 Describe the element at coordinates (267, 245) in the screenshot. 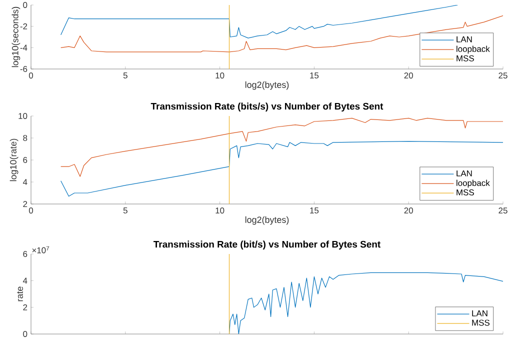

I see `chart-title: Transmission Rate (bit/s) vs Number of Bytes Sent` at that location.